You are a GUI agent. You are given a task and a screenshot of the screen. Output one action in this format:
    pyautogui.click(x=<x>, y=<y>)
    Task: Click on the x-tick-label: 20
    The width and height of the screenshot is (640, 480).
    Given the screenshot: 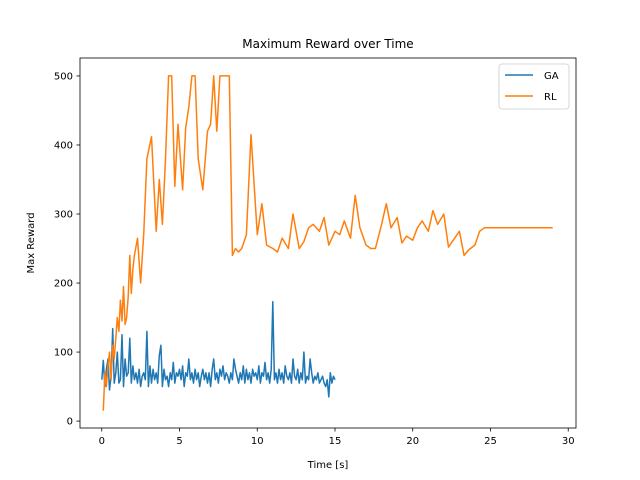 What is the action you would take?
    pyautogui.click(x=412, y=441)
    